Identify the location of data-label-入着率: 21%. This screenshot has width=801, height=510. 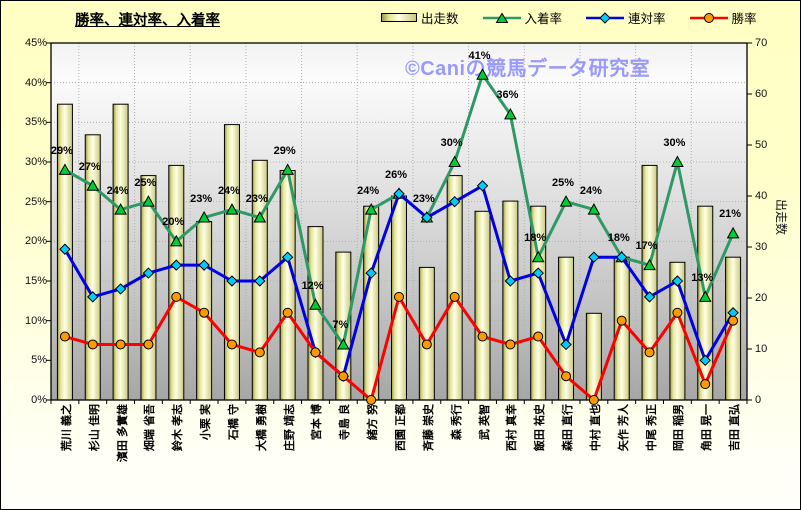
(730, 214).